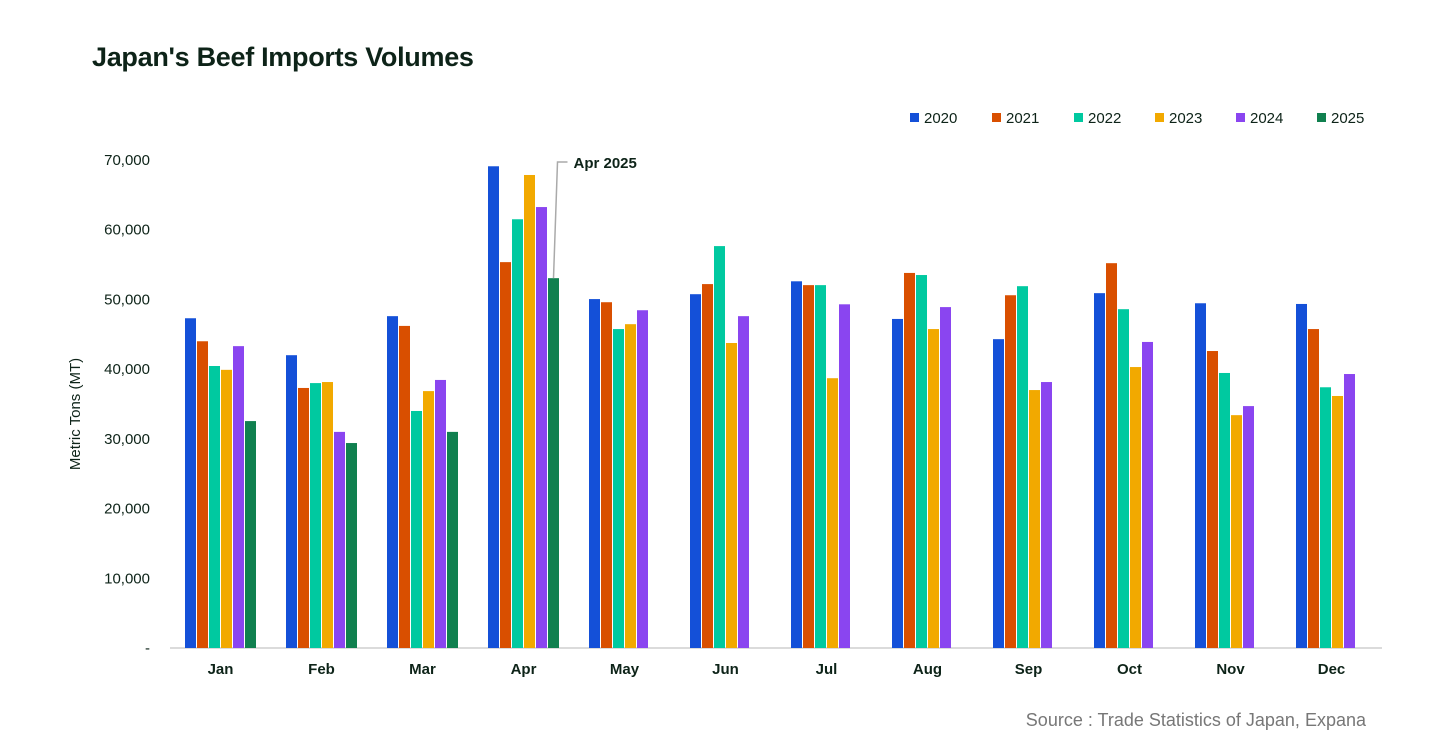 This screenshot has height=751, width=1452. What do you see at coordinates (1034, 519) in the screenshot?
I see `bar-sep-2023` at bounding box center [1034, 519].